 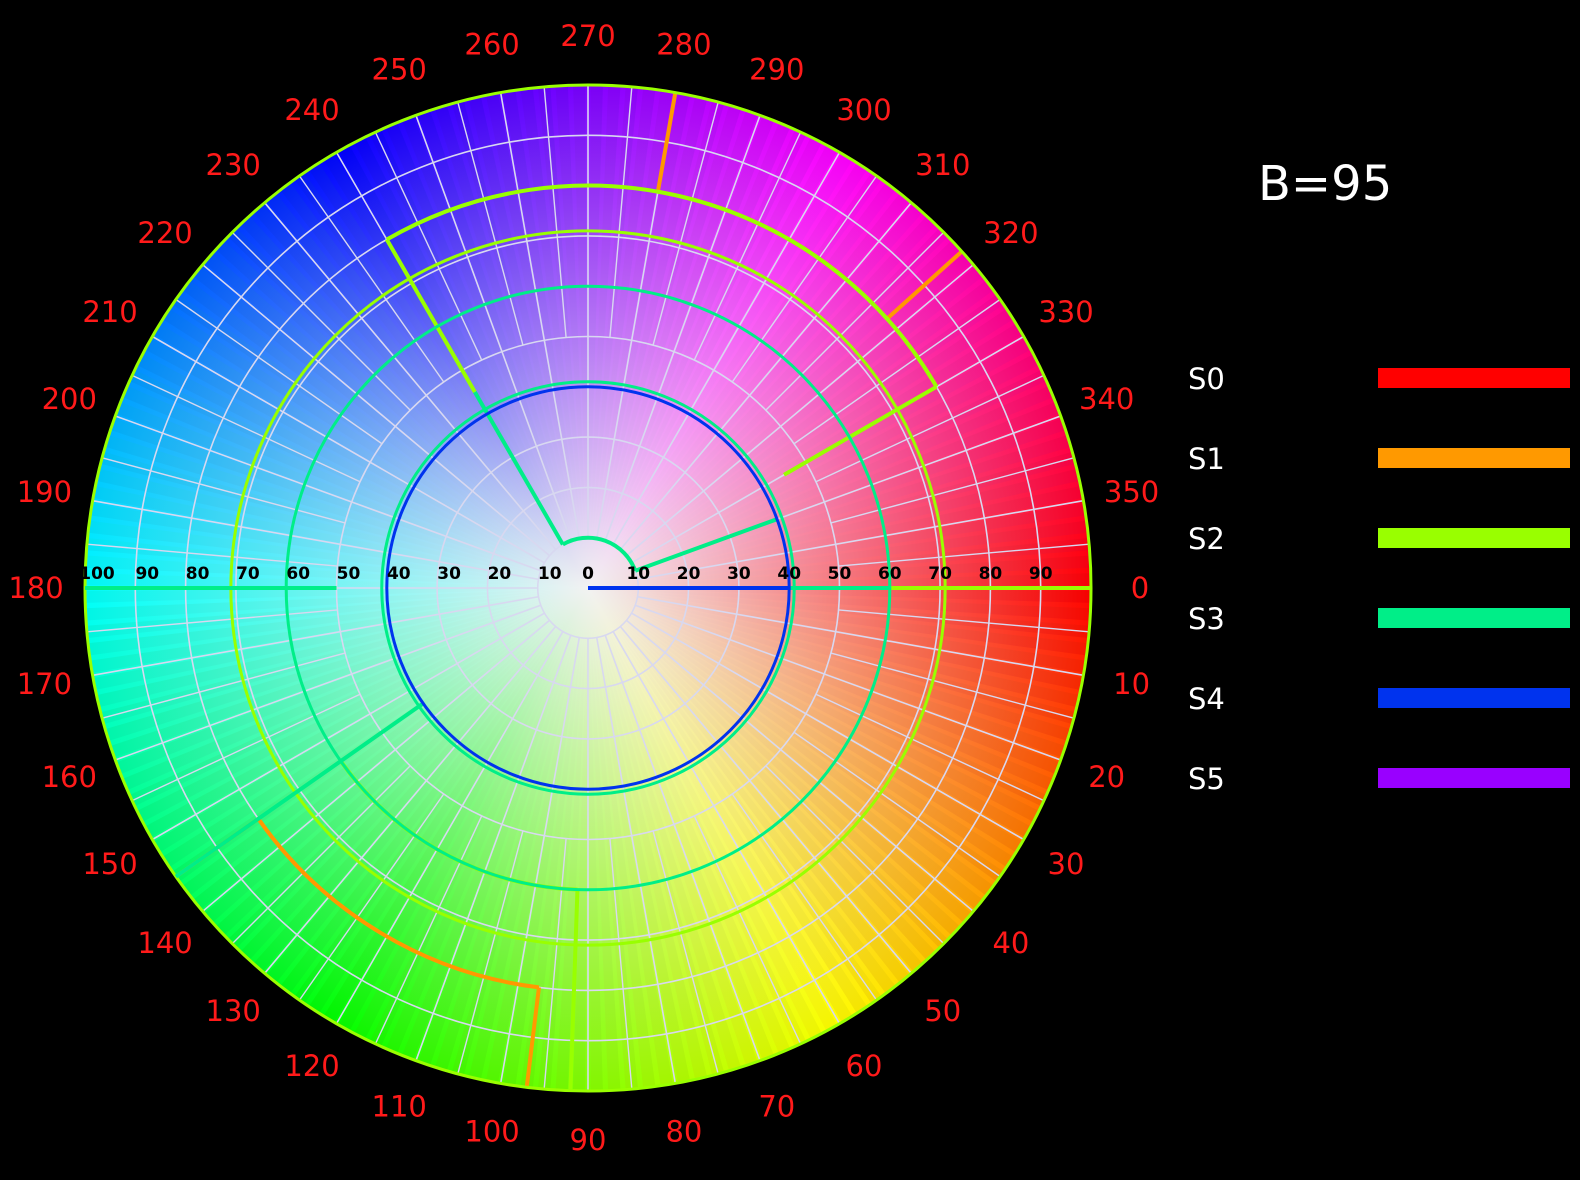 I want to click on angle-tick-label: 140, so click(x=164, y=943).